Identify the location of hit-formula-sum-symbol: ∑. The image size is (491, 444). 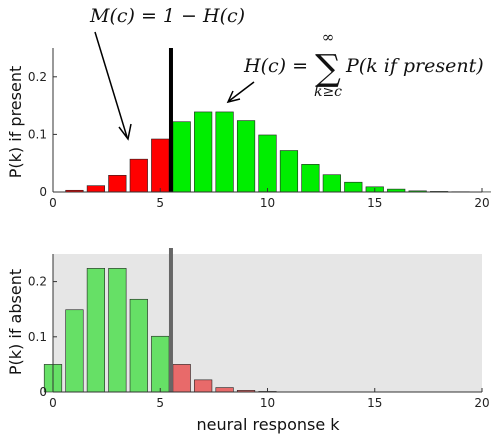
(328, 68).